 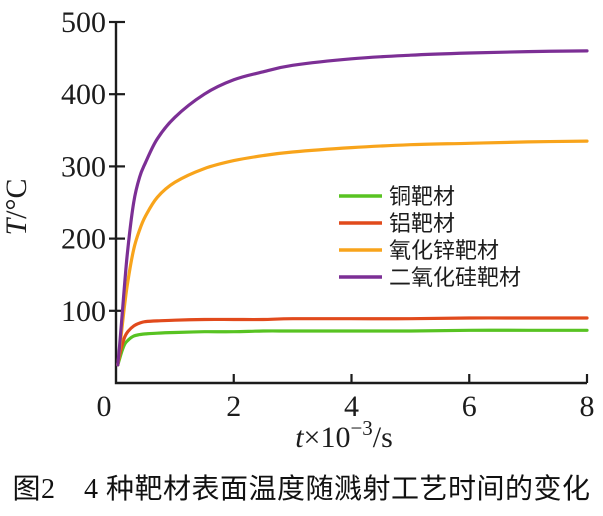 I want to click on series-line-copper-target, so click(x=352, y=347).